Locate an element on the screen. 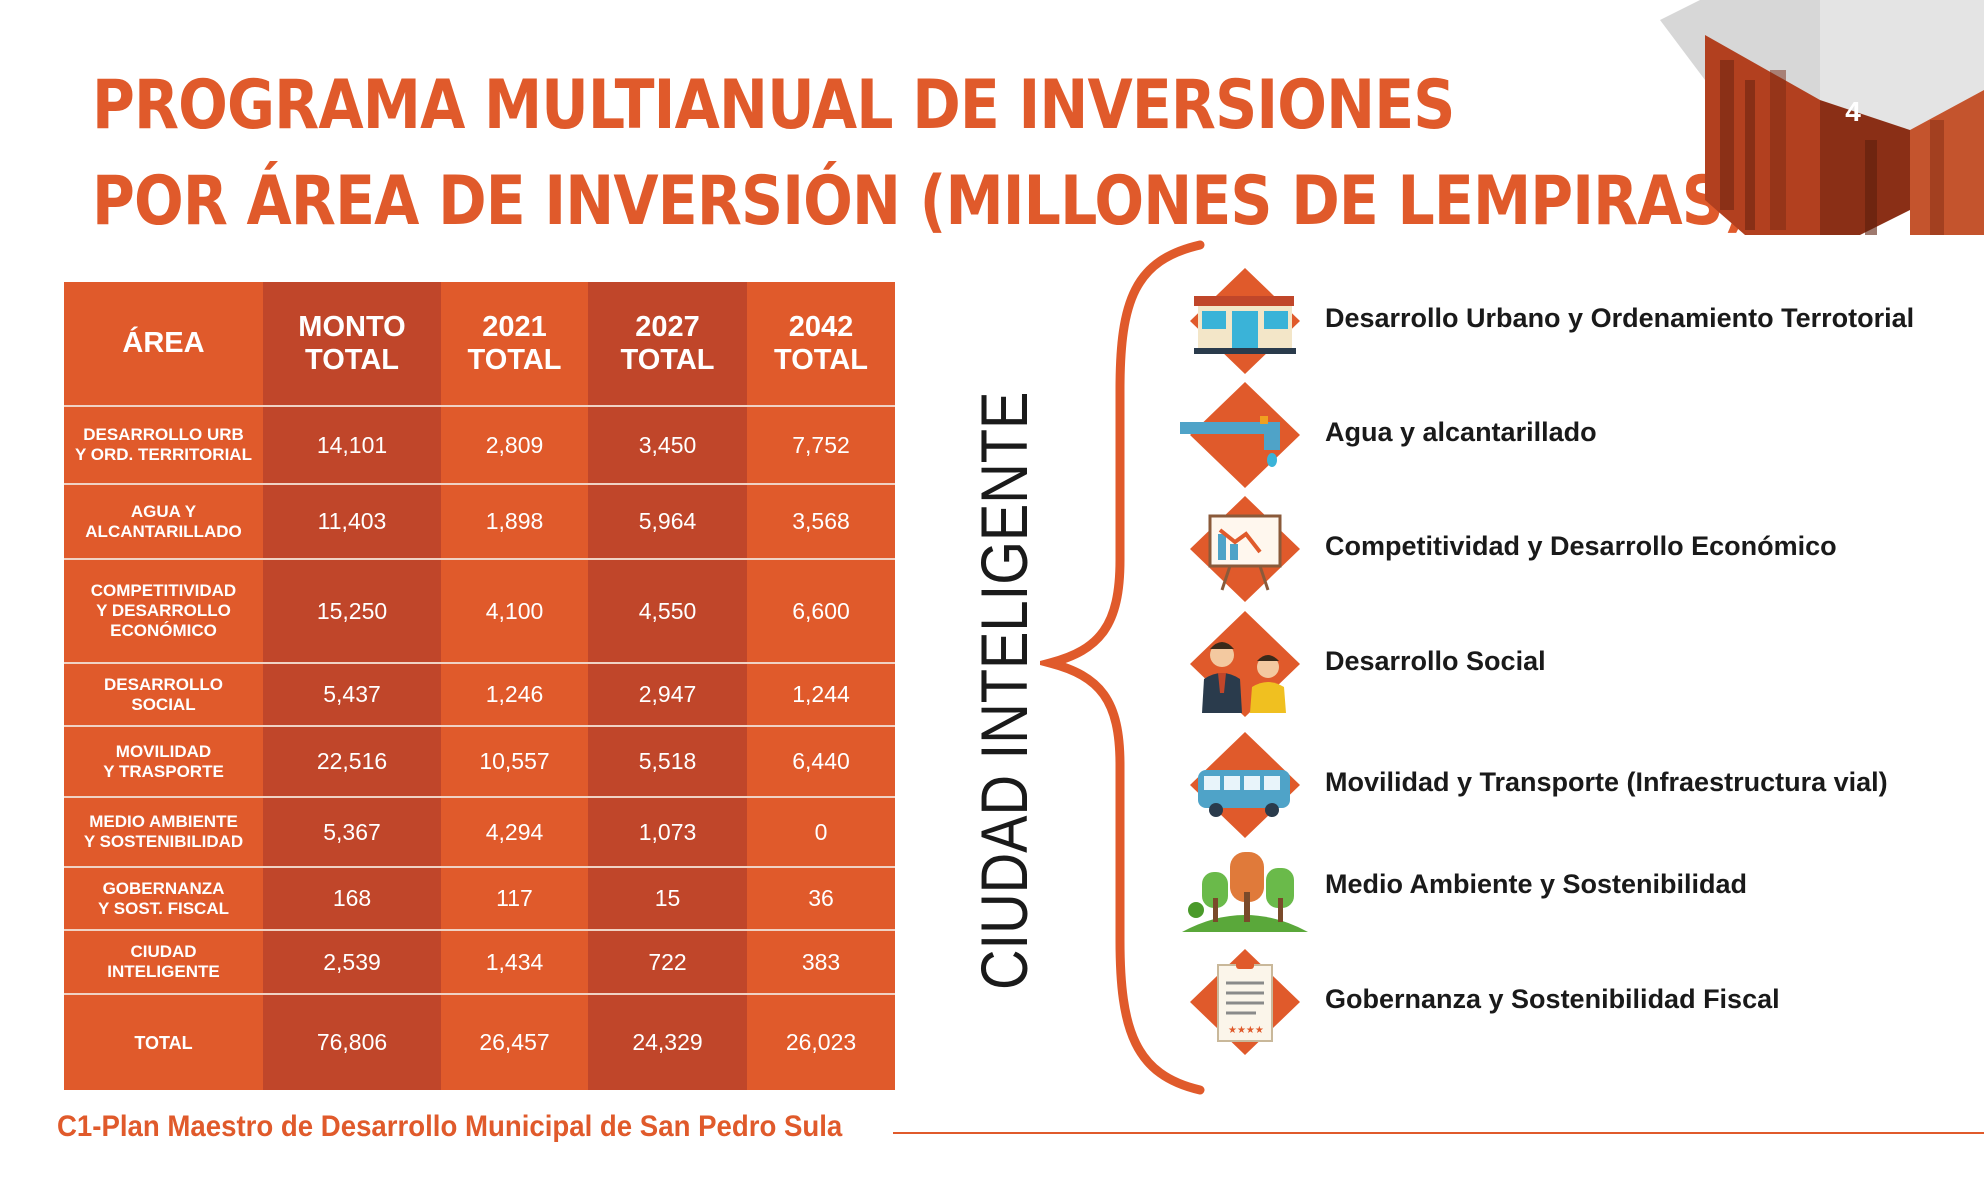  vertical-label-text: CIUDAD INTELIGENTE is located at coordinates (1004, 691).